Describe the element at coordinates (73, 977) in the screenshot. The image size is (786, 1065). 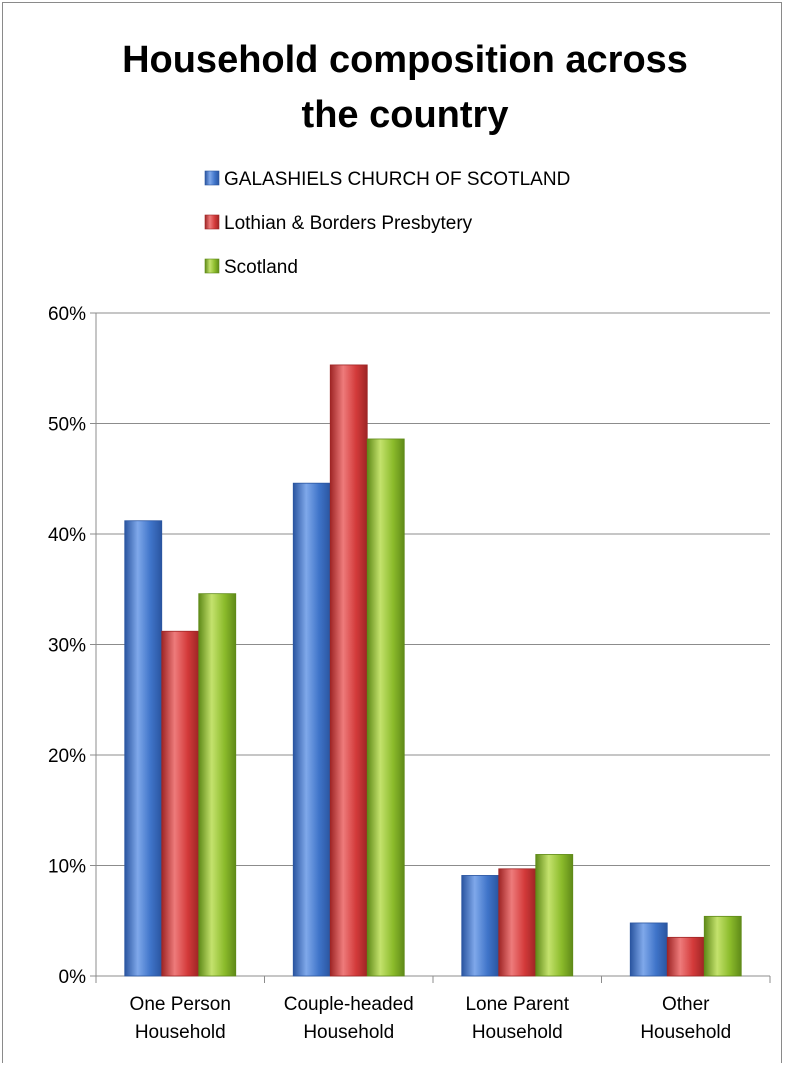
I see `y-tick-label: 0%` at that location.